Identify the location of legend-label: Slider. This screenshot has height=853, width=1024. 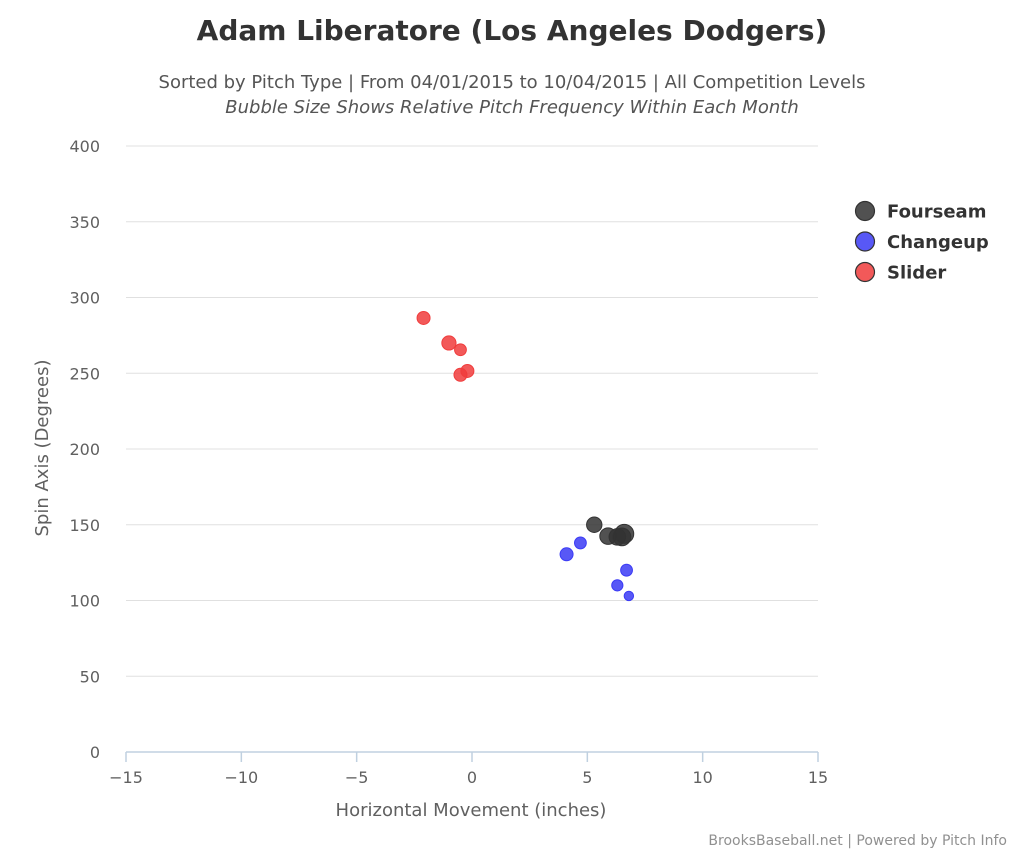
(916, 273).